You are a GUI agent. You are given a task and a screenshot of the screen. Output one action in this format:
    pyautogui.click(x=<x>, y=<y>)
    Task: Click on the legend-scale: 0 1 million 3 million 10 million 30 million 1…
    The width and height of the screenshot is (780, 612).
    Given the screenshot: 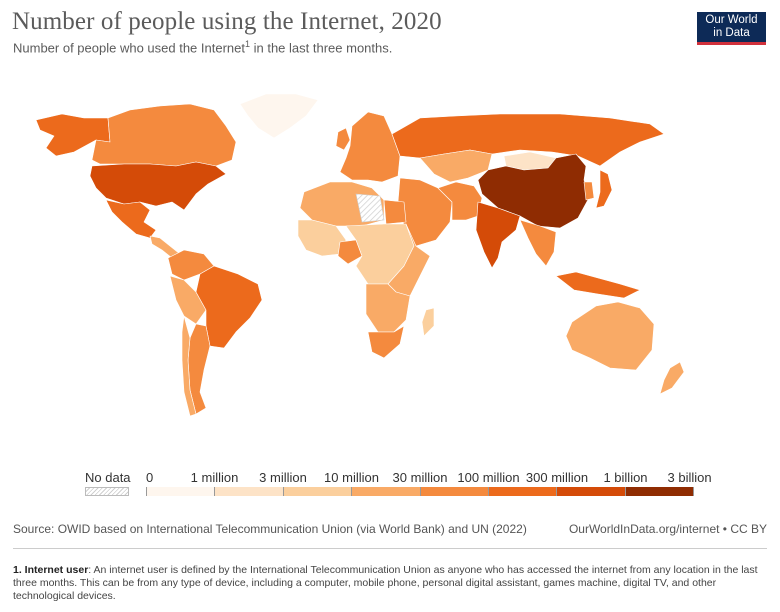 What is the action you would take?
    pyautogui.click(x=429, y=485)
    